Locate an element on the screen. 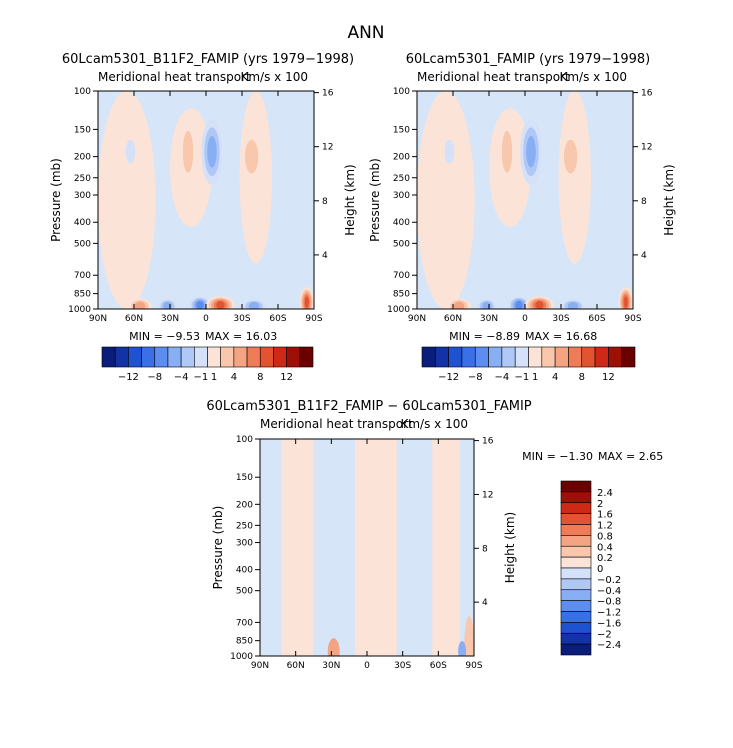  colorbar-label: 0.2 is located at coordinates (605, 558).